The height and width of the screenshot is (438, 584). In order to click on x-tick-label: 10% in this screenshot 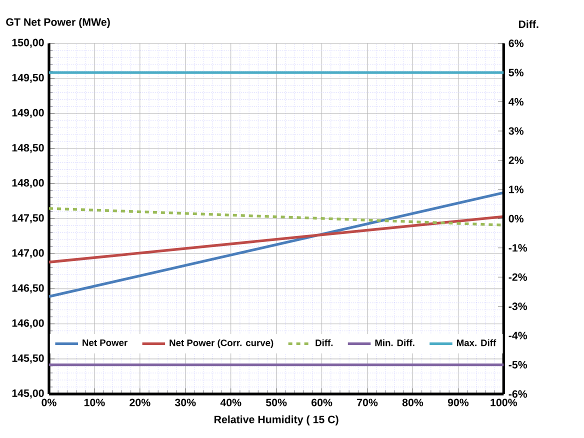, I will do `click(94, 402)`.